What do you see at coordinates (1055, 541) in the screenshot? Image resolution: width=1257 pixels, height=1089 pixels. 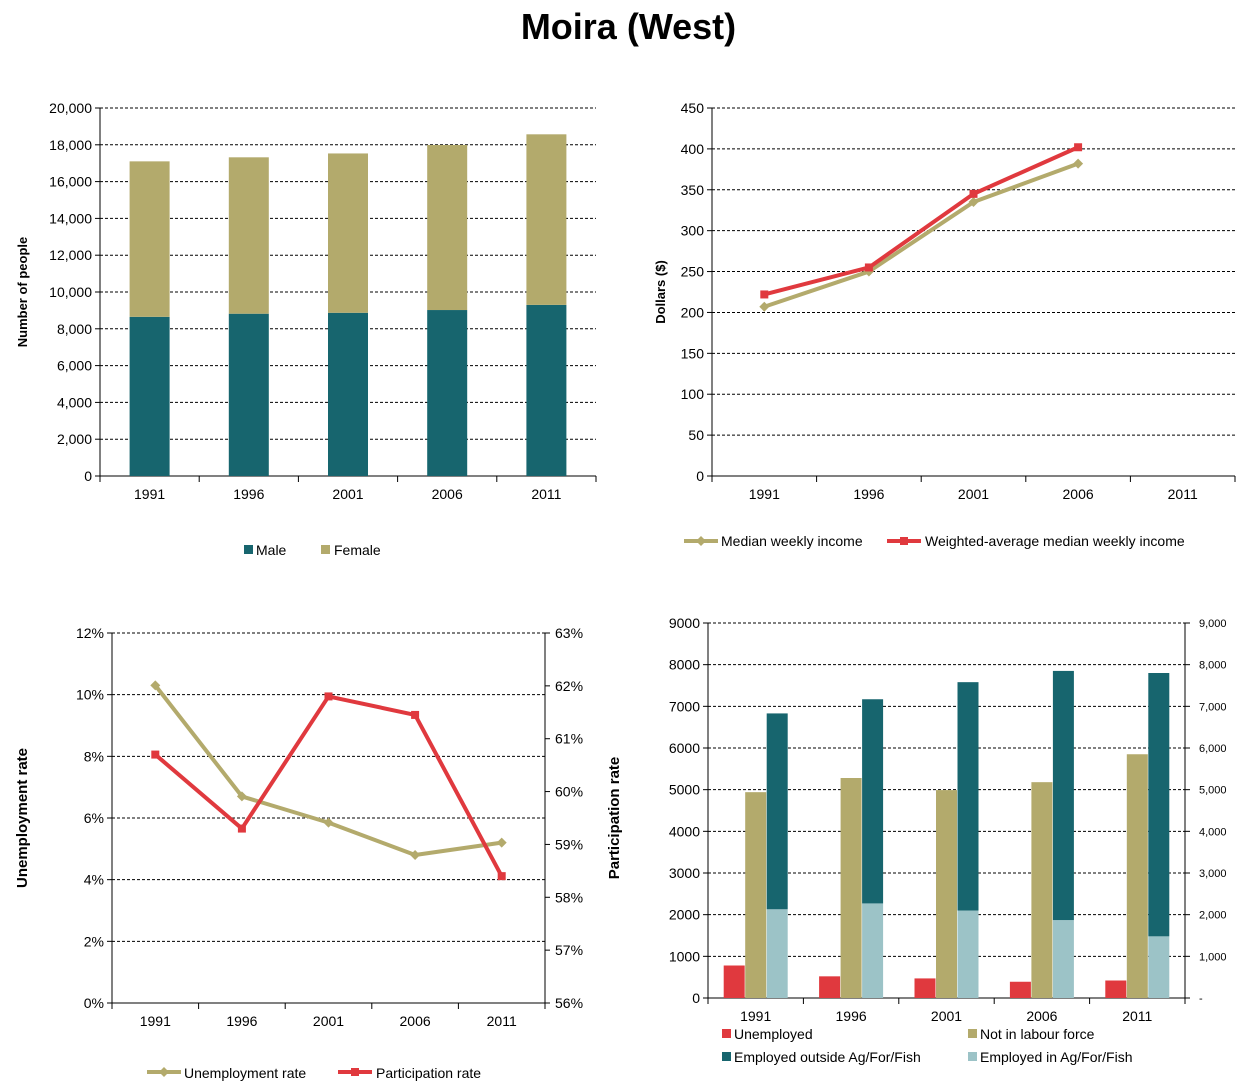 I see `legend-weighted-label: Weighted-average median weekly income` at bounding box center [1055, 541].